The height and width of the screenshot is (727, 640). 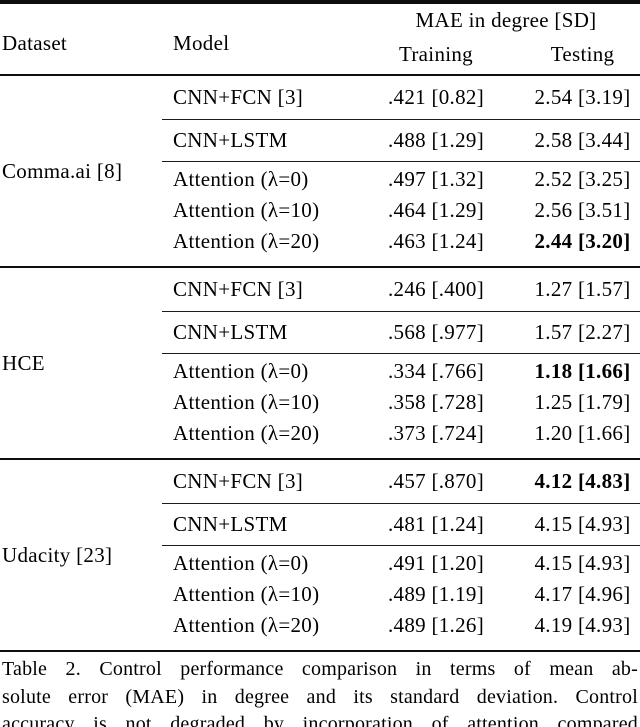 I want to click on table-top-rule, so click(x=320, y=2).